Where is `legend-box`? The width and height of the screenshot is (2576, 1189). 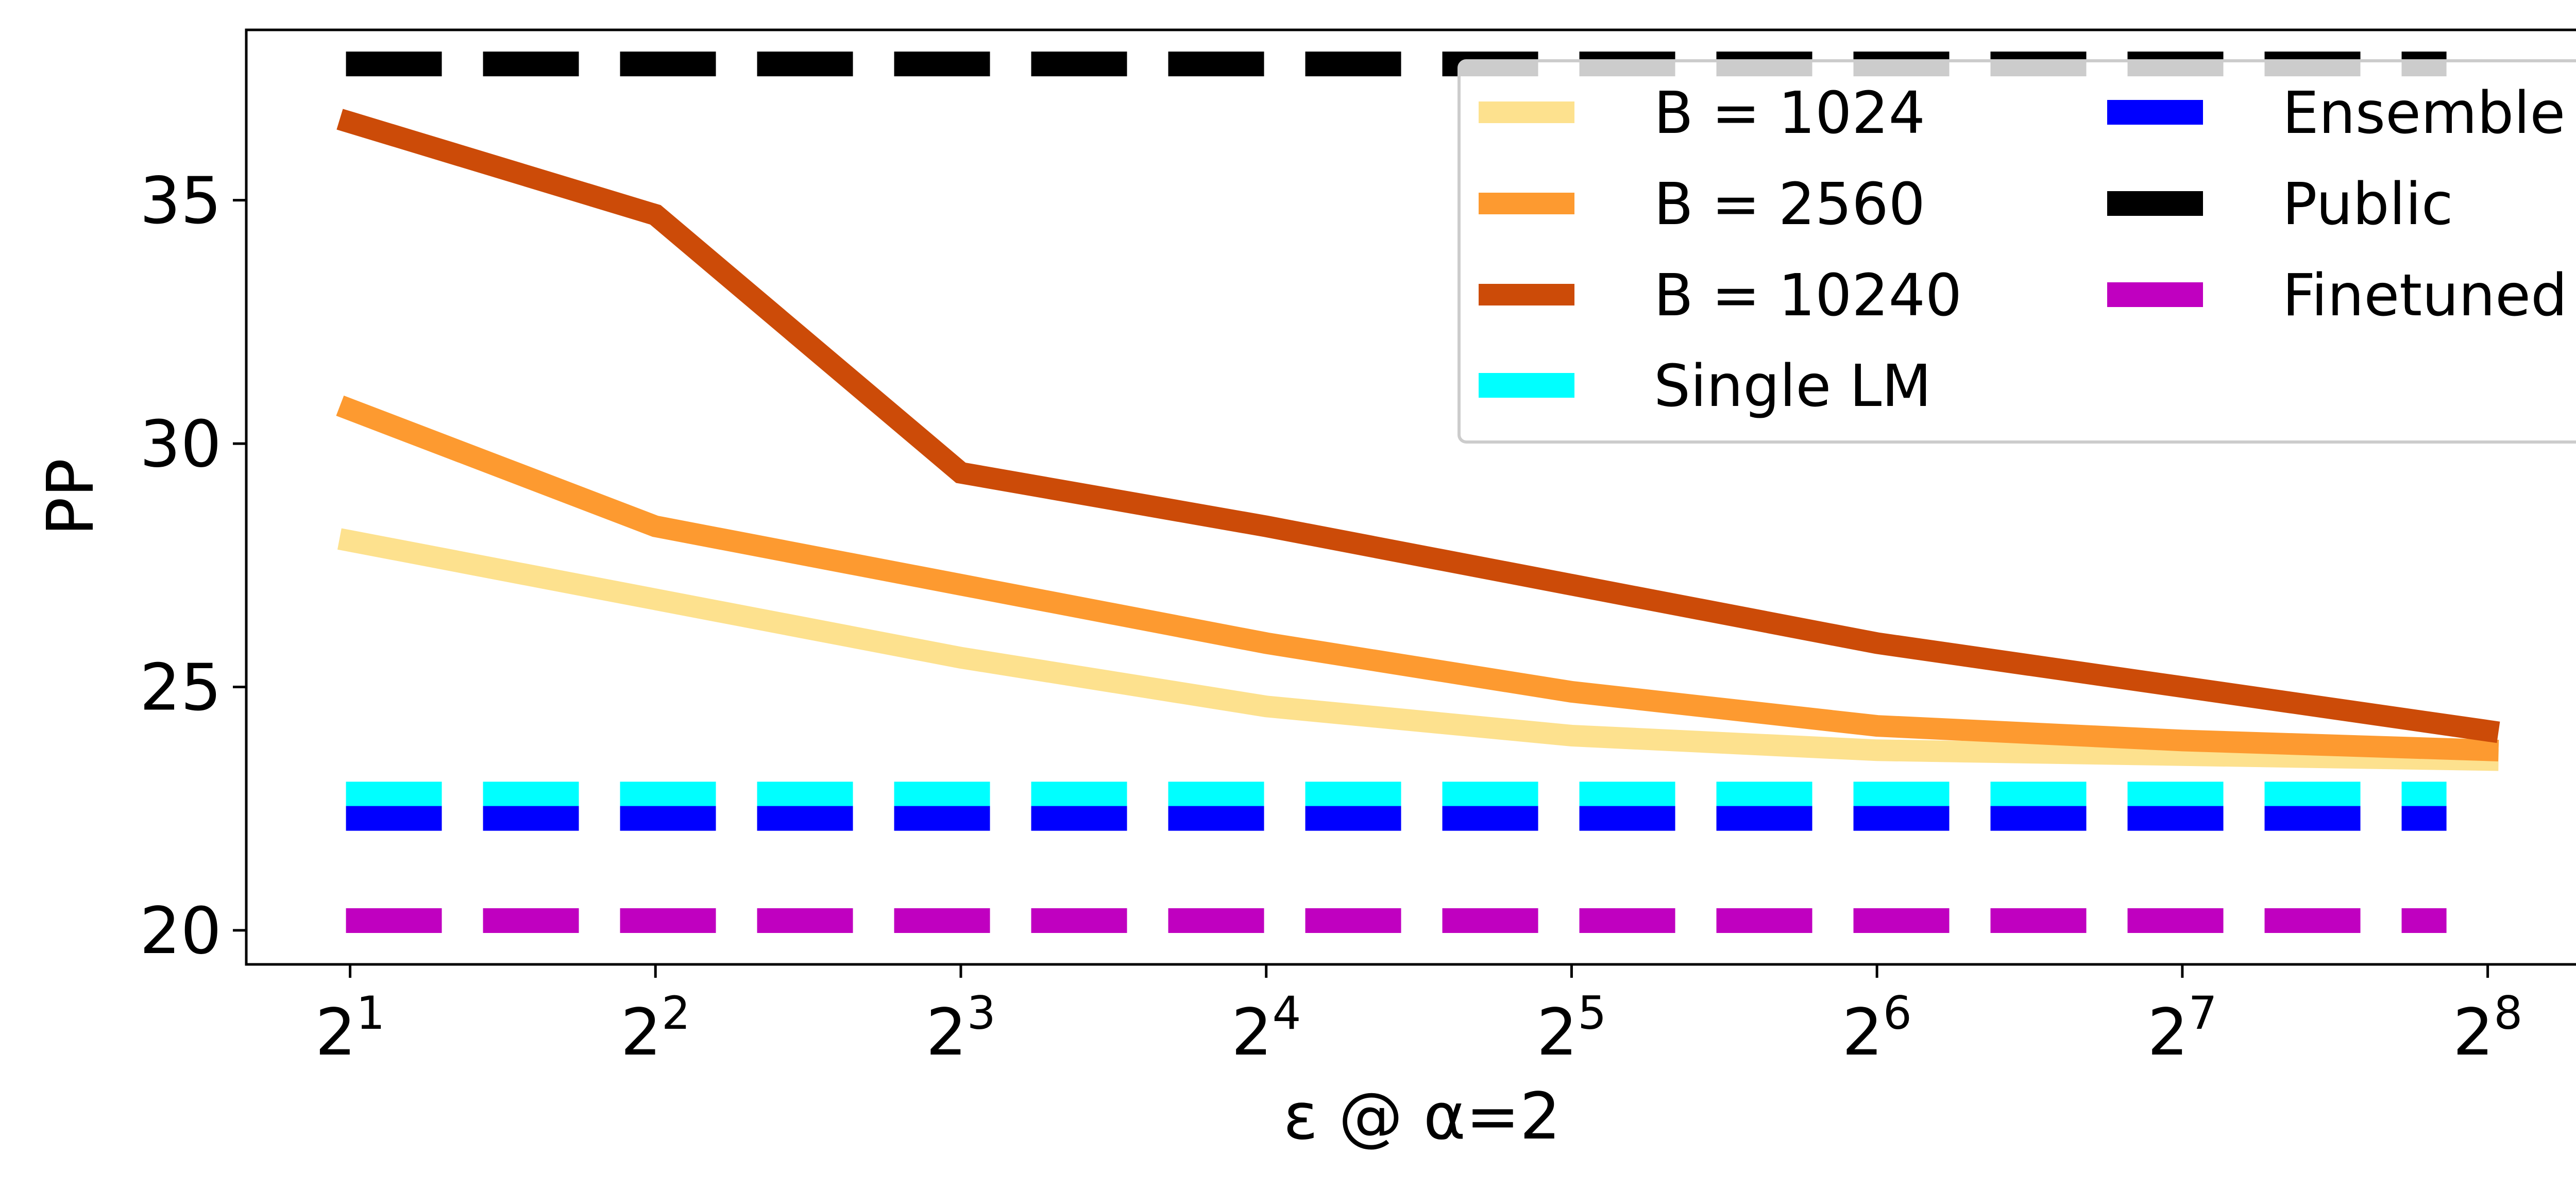
legend-box is located at coordinates (2017, 251).